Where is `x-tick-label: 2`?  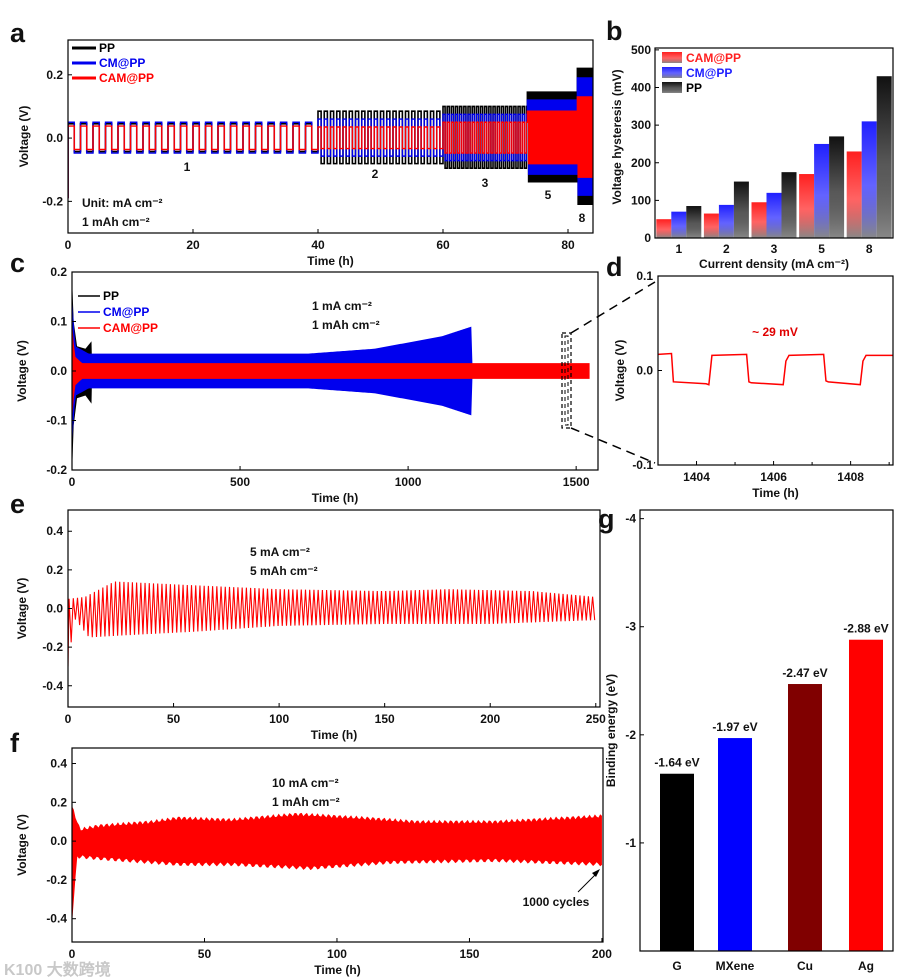 x-tick-label: 2 is located at coordinates (726, 249).